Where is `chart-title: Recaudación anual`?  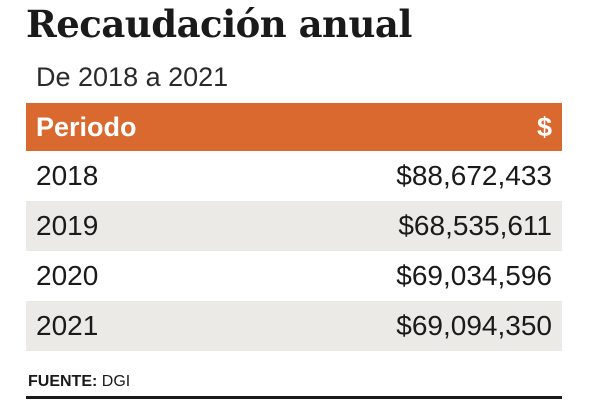 chart-title: Recaudación anual is located at coordinates (219, 24).